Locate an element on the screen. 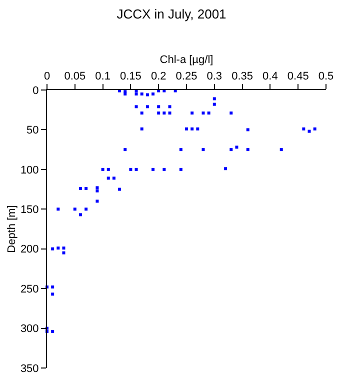 This screenshot has width=343, height=384. x-tick-label: 0.5 is located at coordinates (326, 76).